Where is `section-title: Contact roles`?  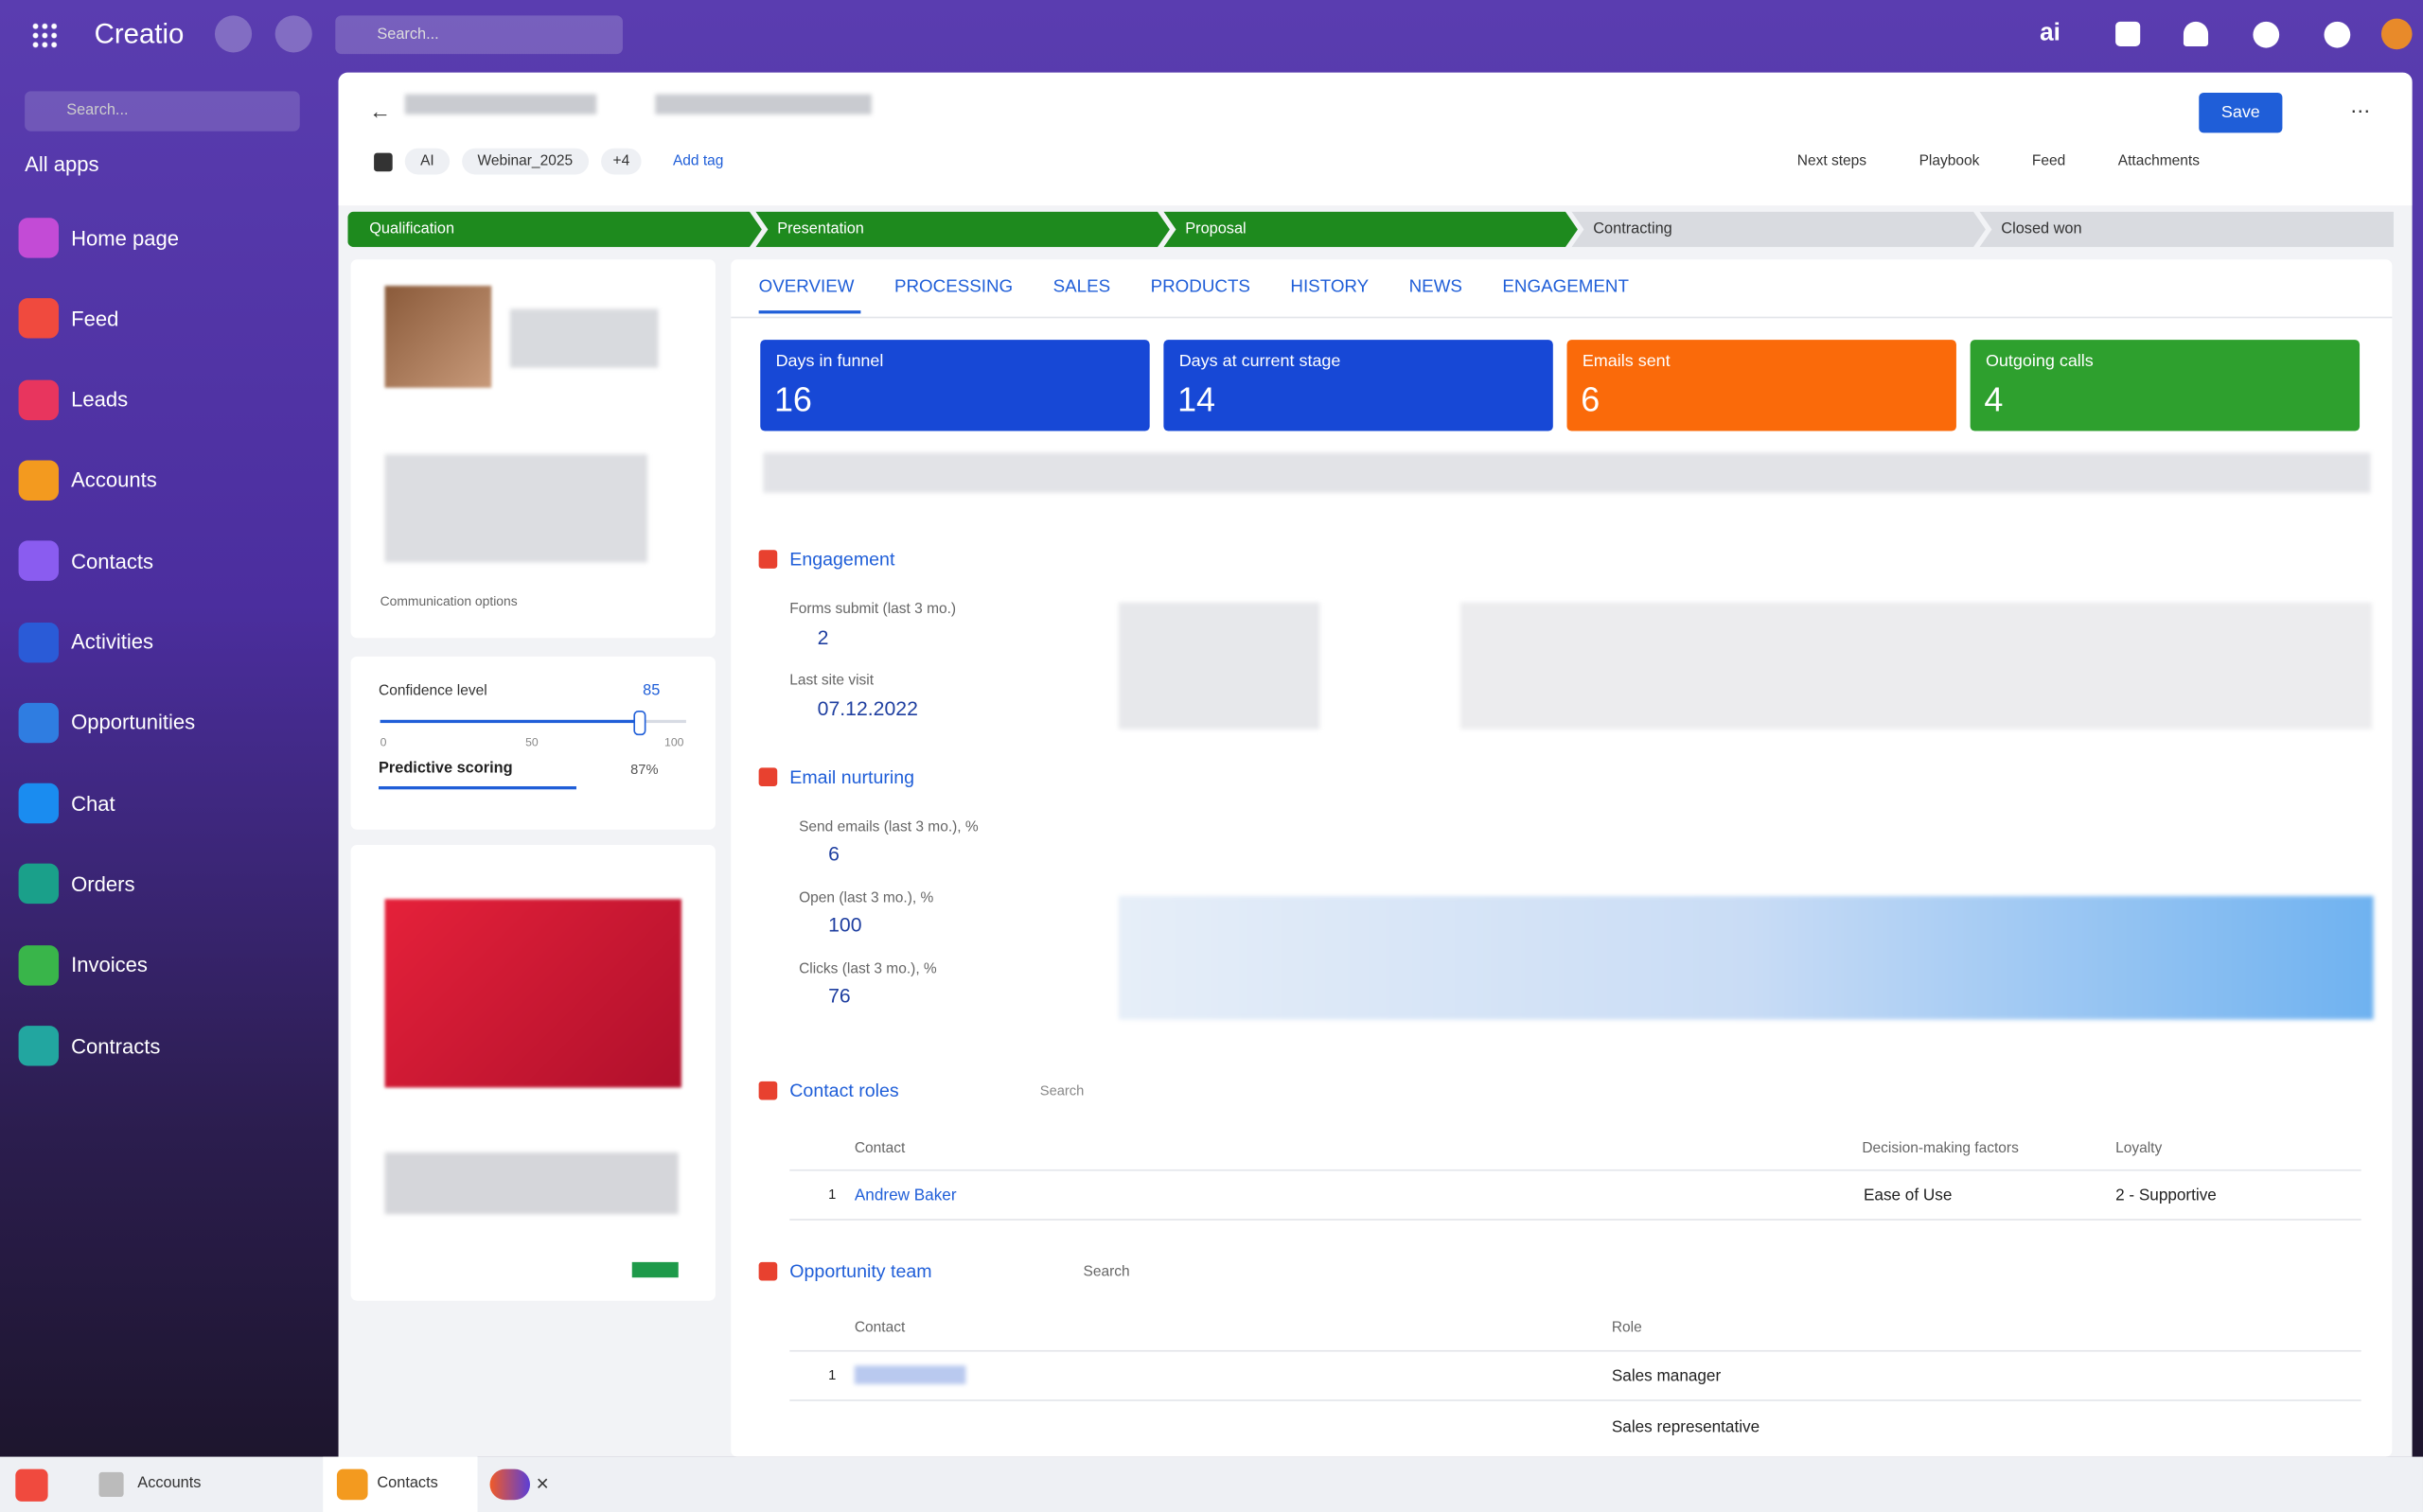
section-title: Contact roles is located at coordinates (844, 1091).